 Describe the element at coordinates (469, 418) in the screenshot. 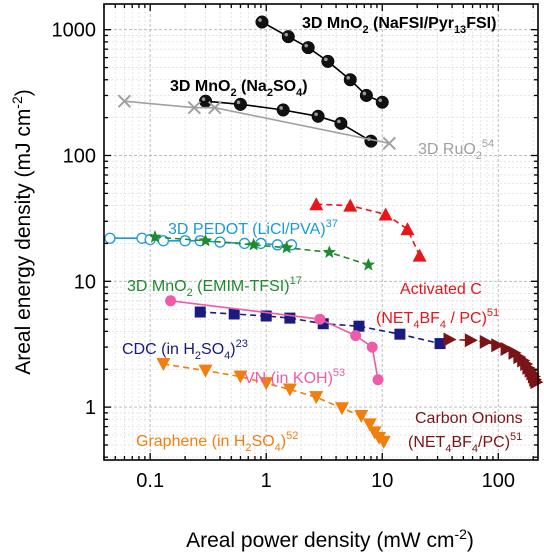

I see `annotation-label: Carbon Onions` at that location.